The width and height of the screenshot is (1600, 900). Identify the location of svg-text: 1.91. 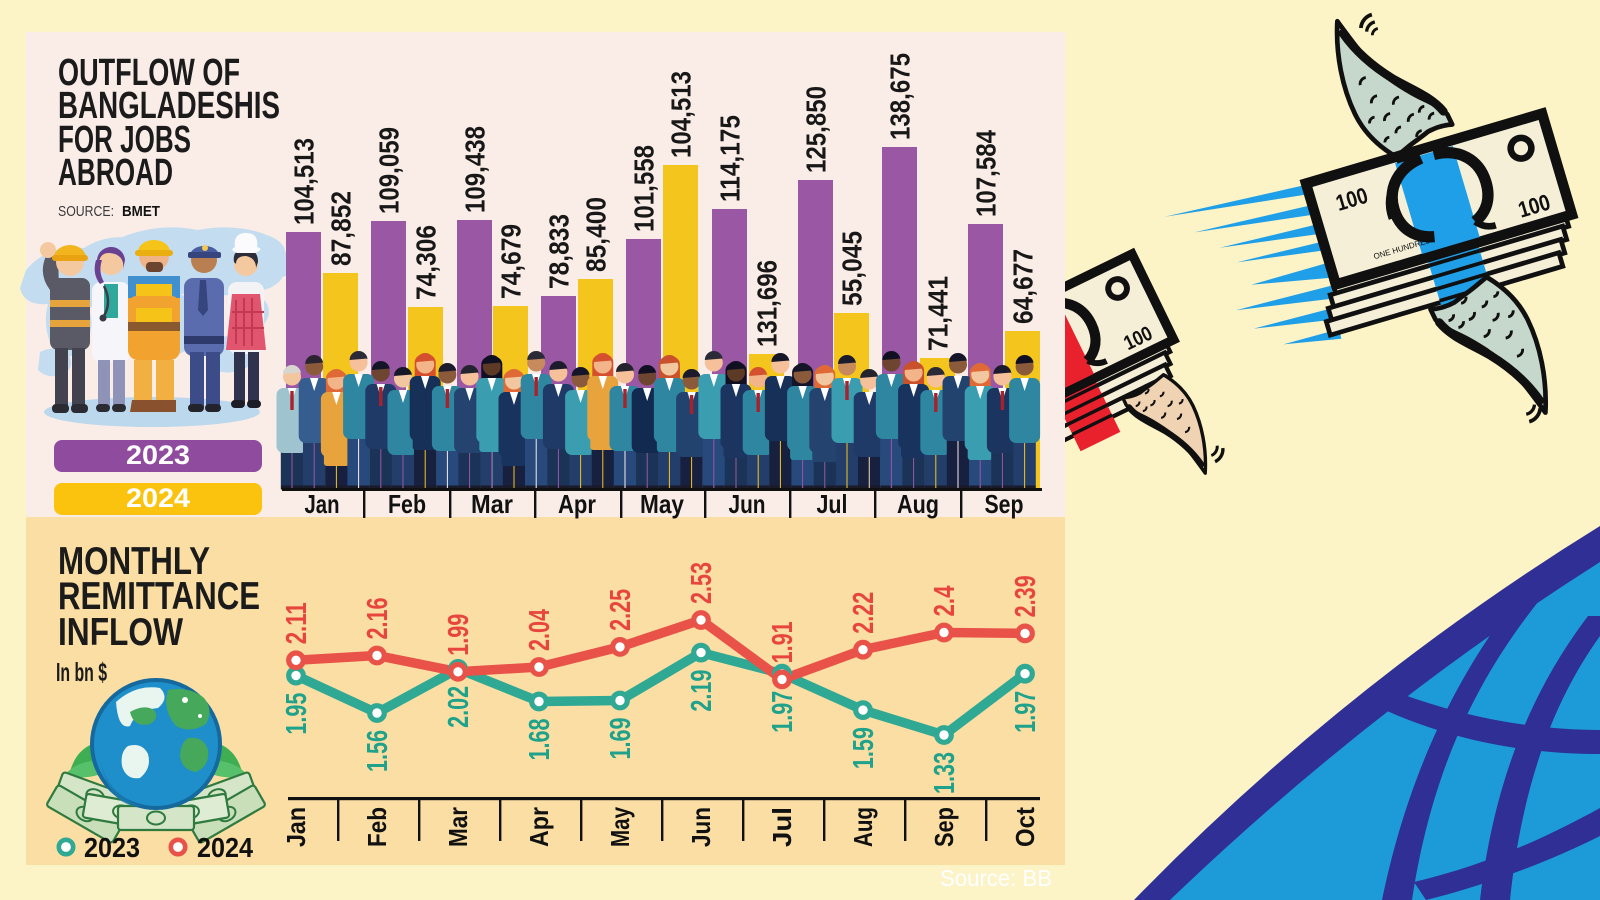
(783, 642).